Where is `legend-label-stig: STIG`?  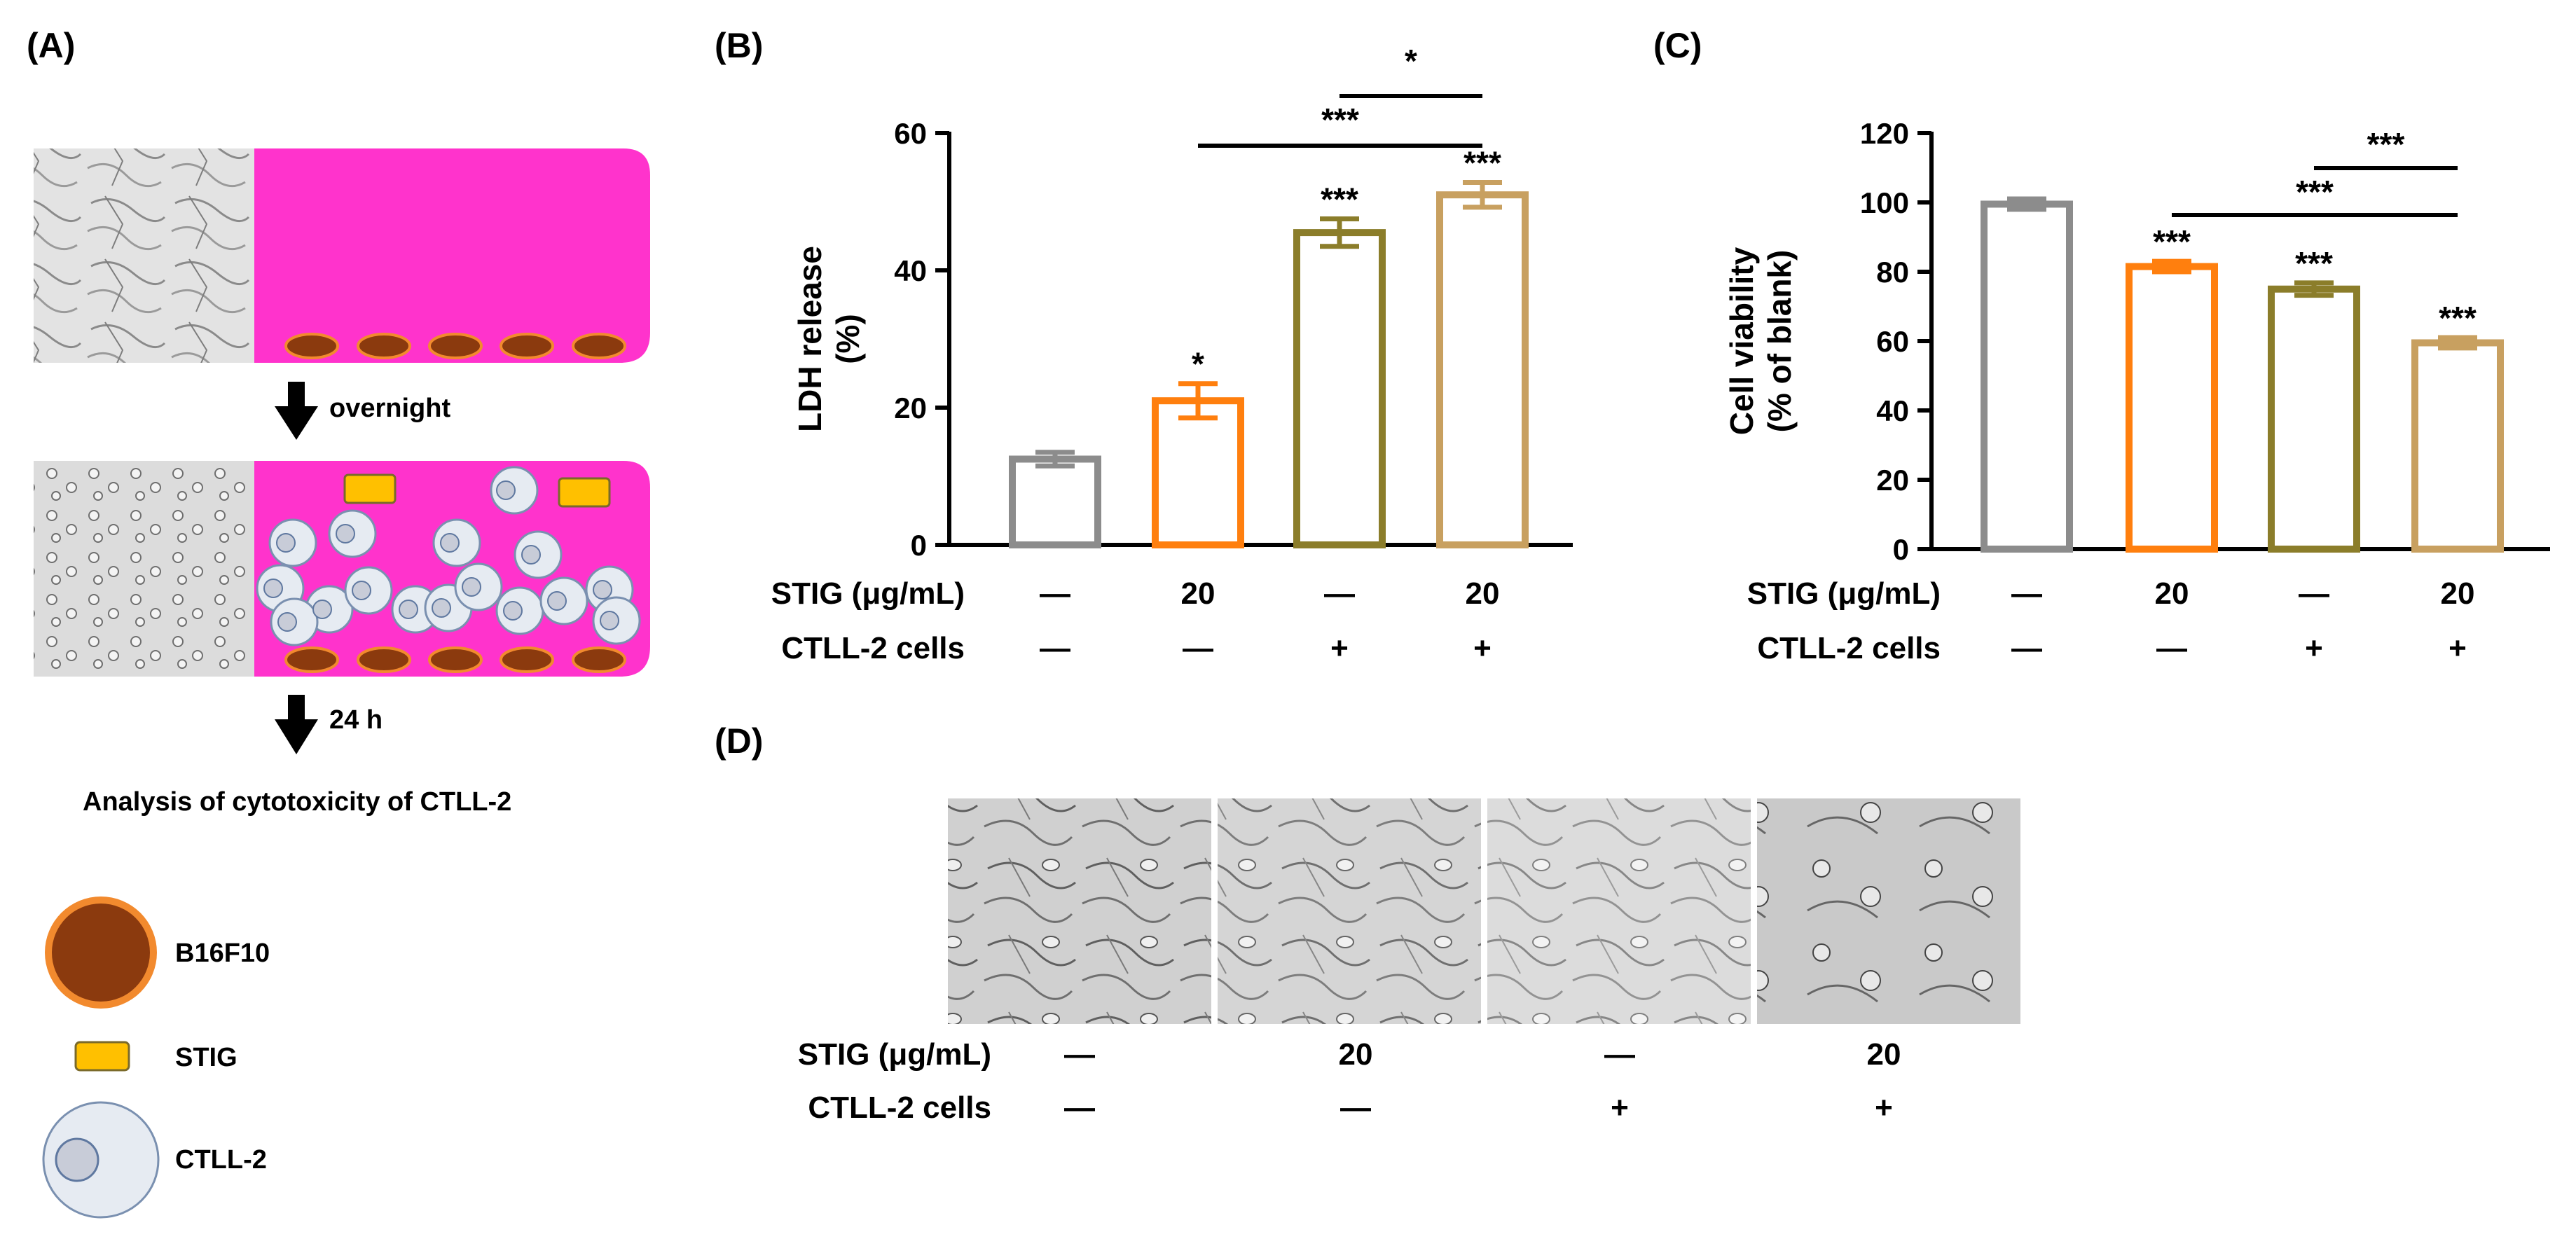 legend-label-stig: STIG is located at coordinates (206, 1057).